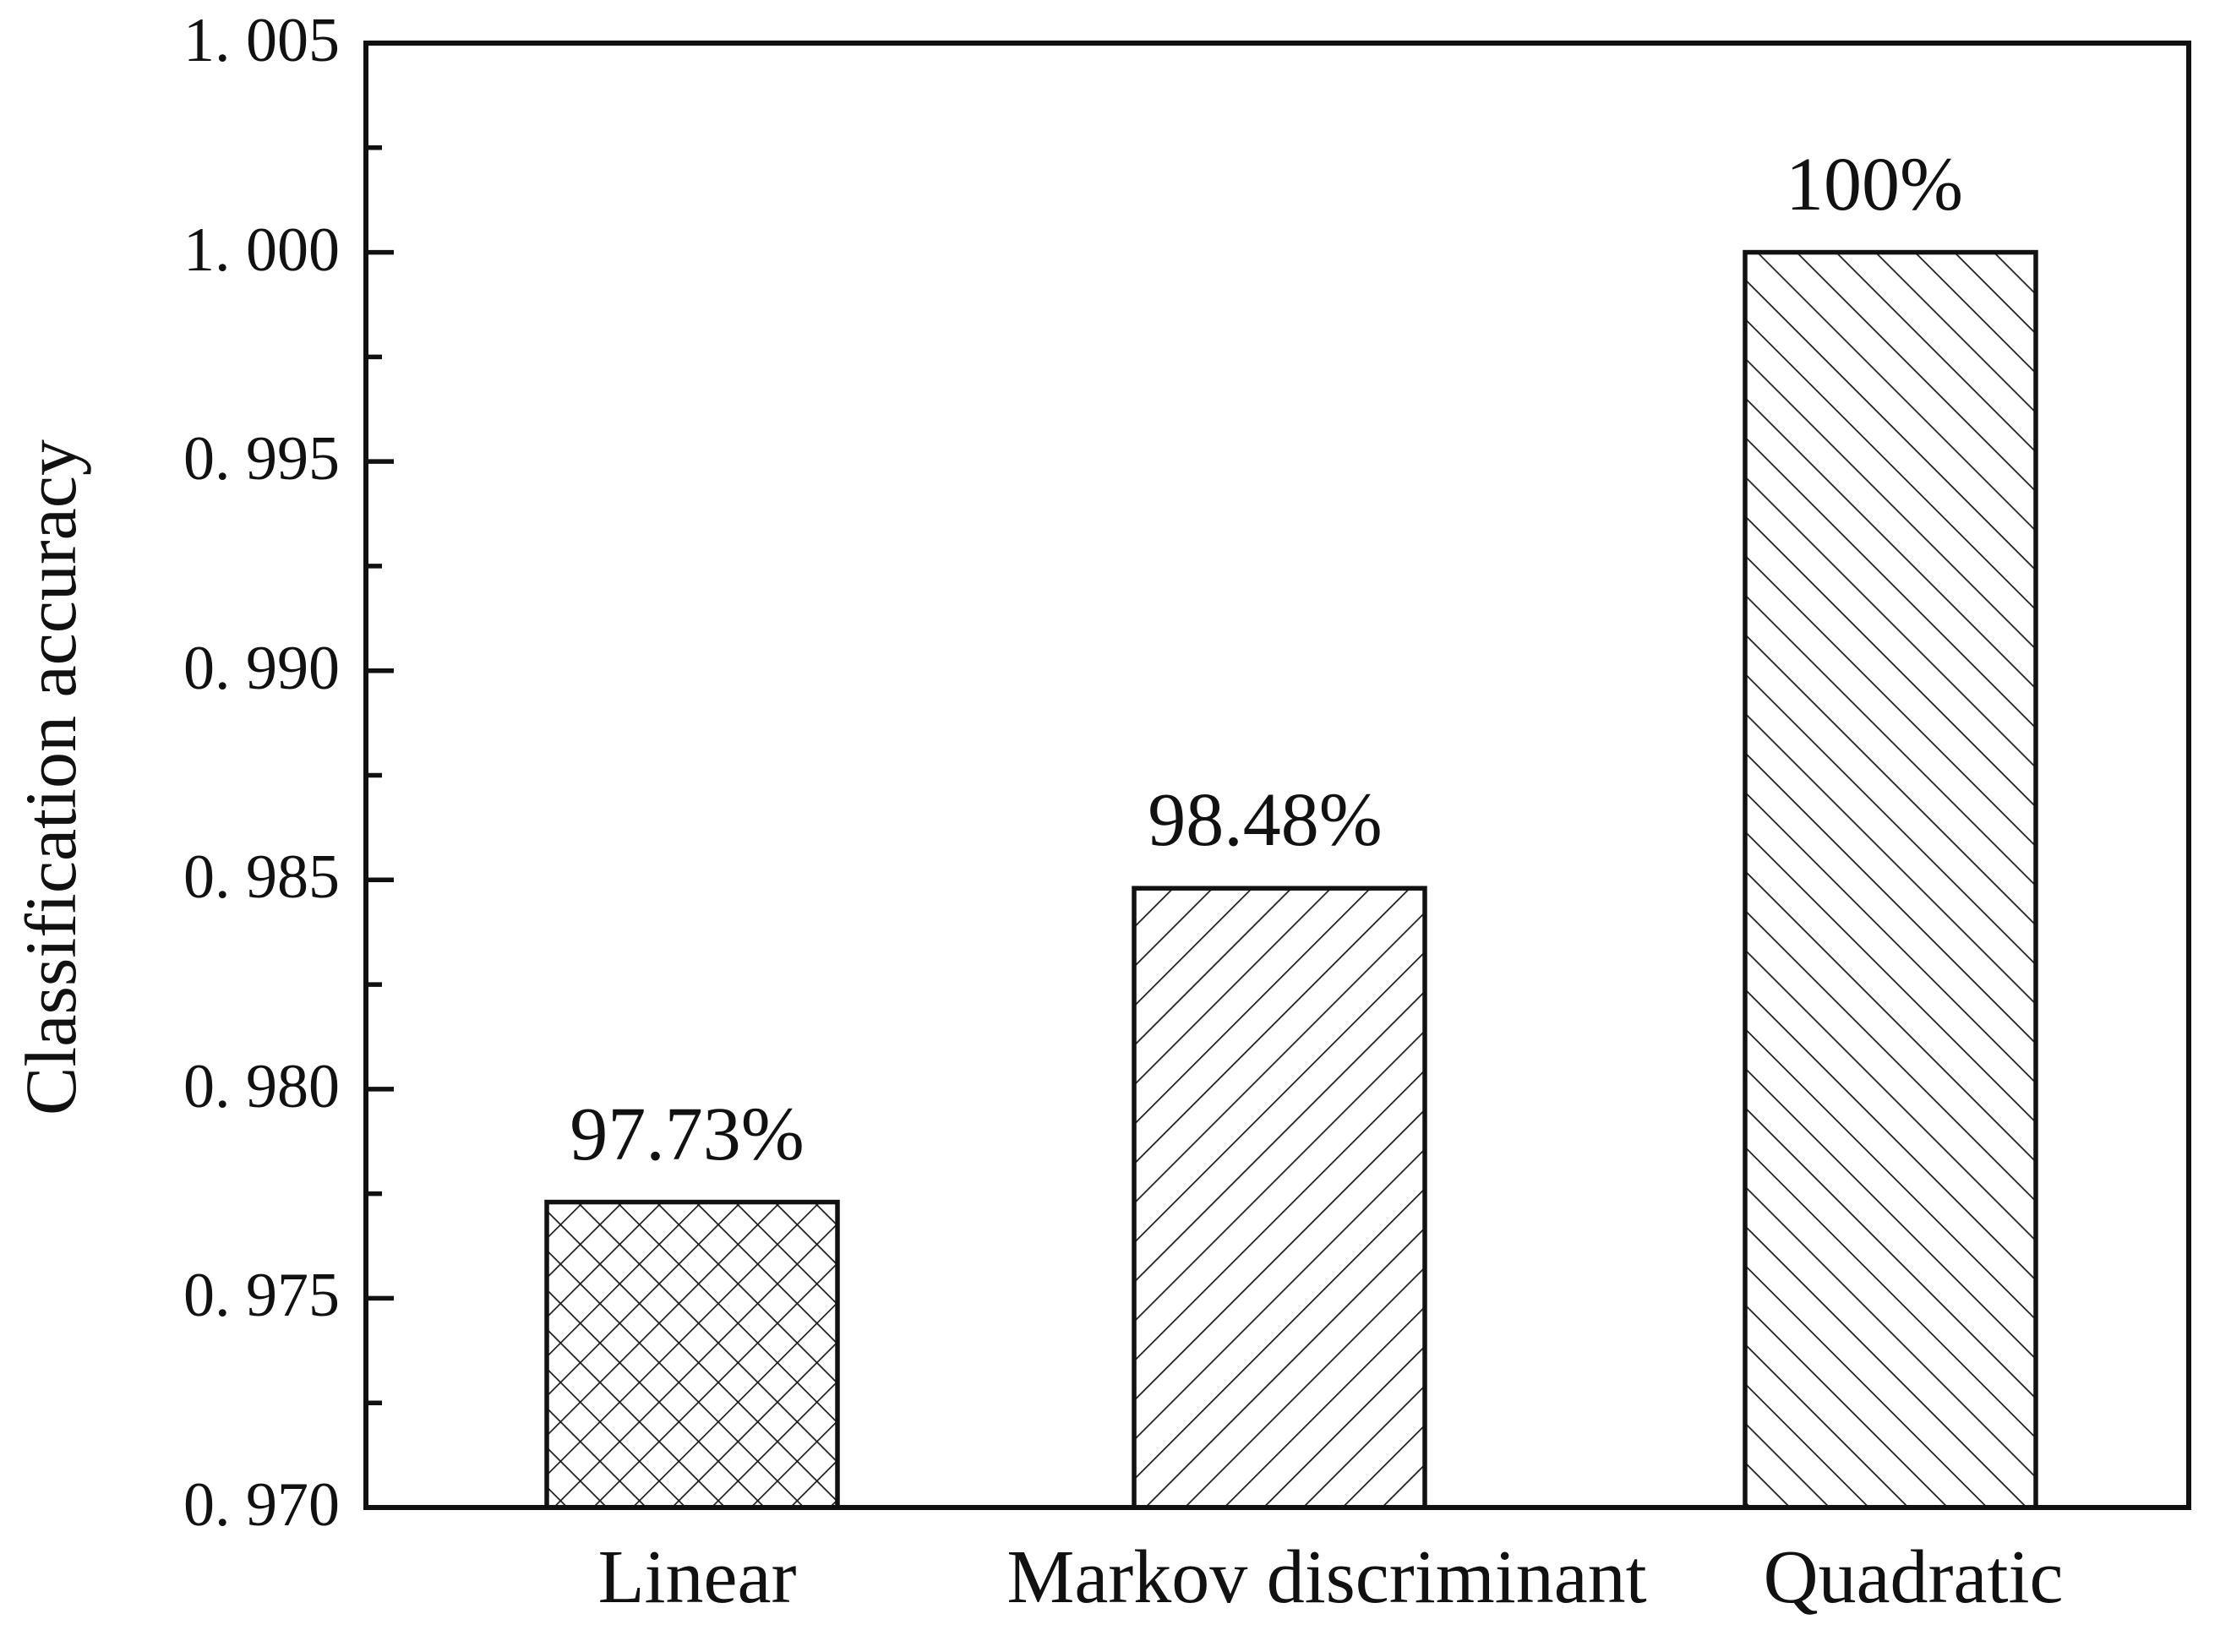 The image size is (2231, 1652). Describe the element at coordinates (692, 1355) in the screenshot. I see `bar-linear` at that location.